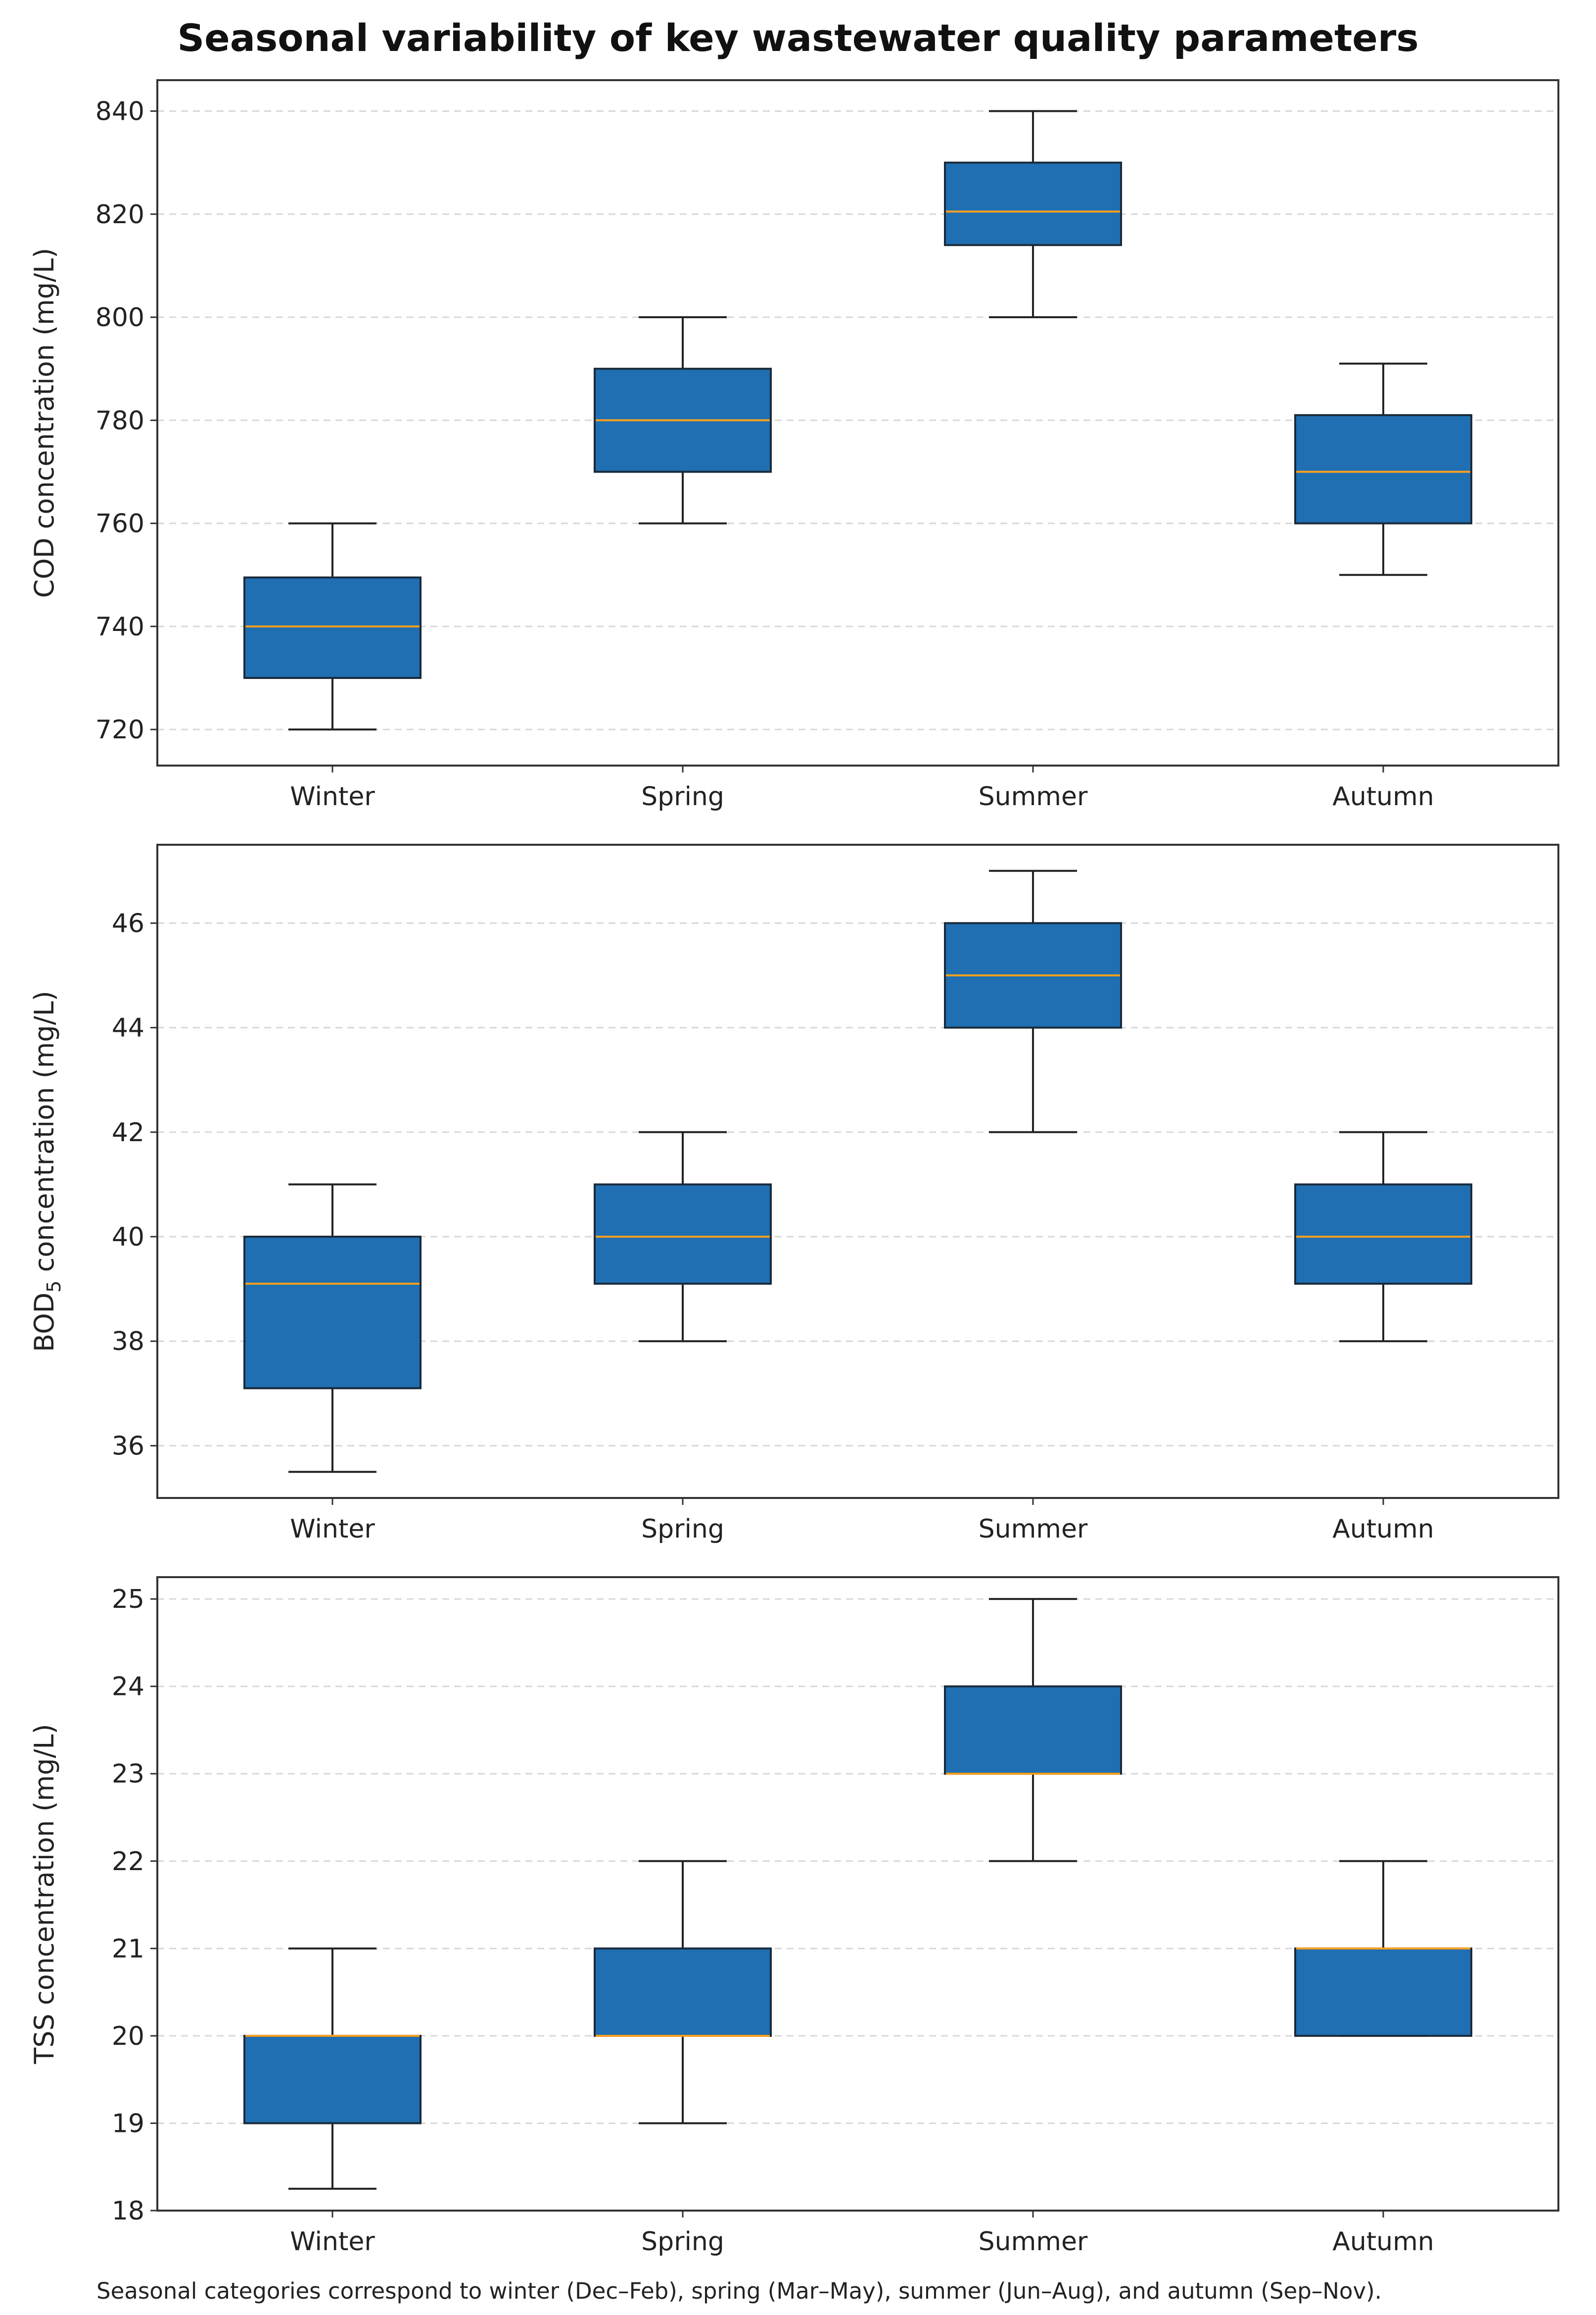 This screenshot has width=1596, height=2315. I want to click on y-tick-label: 36, so click(128, 1446).